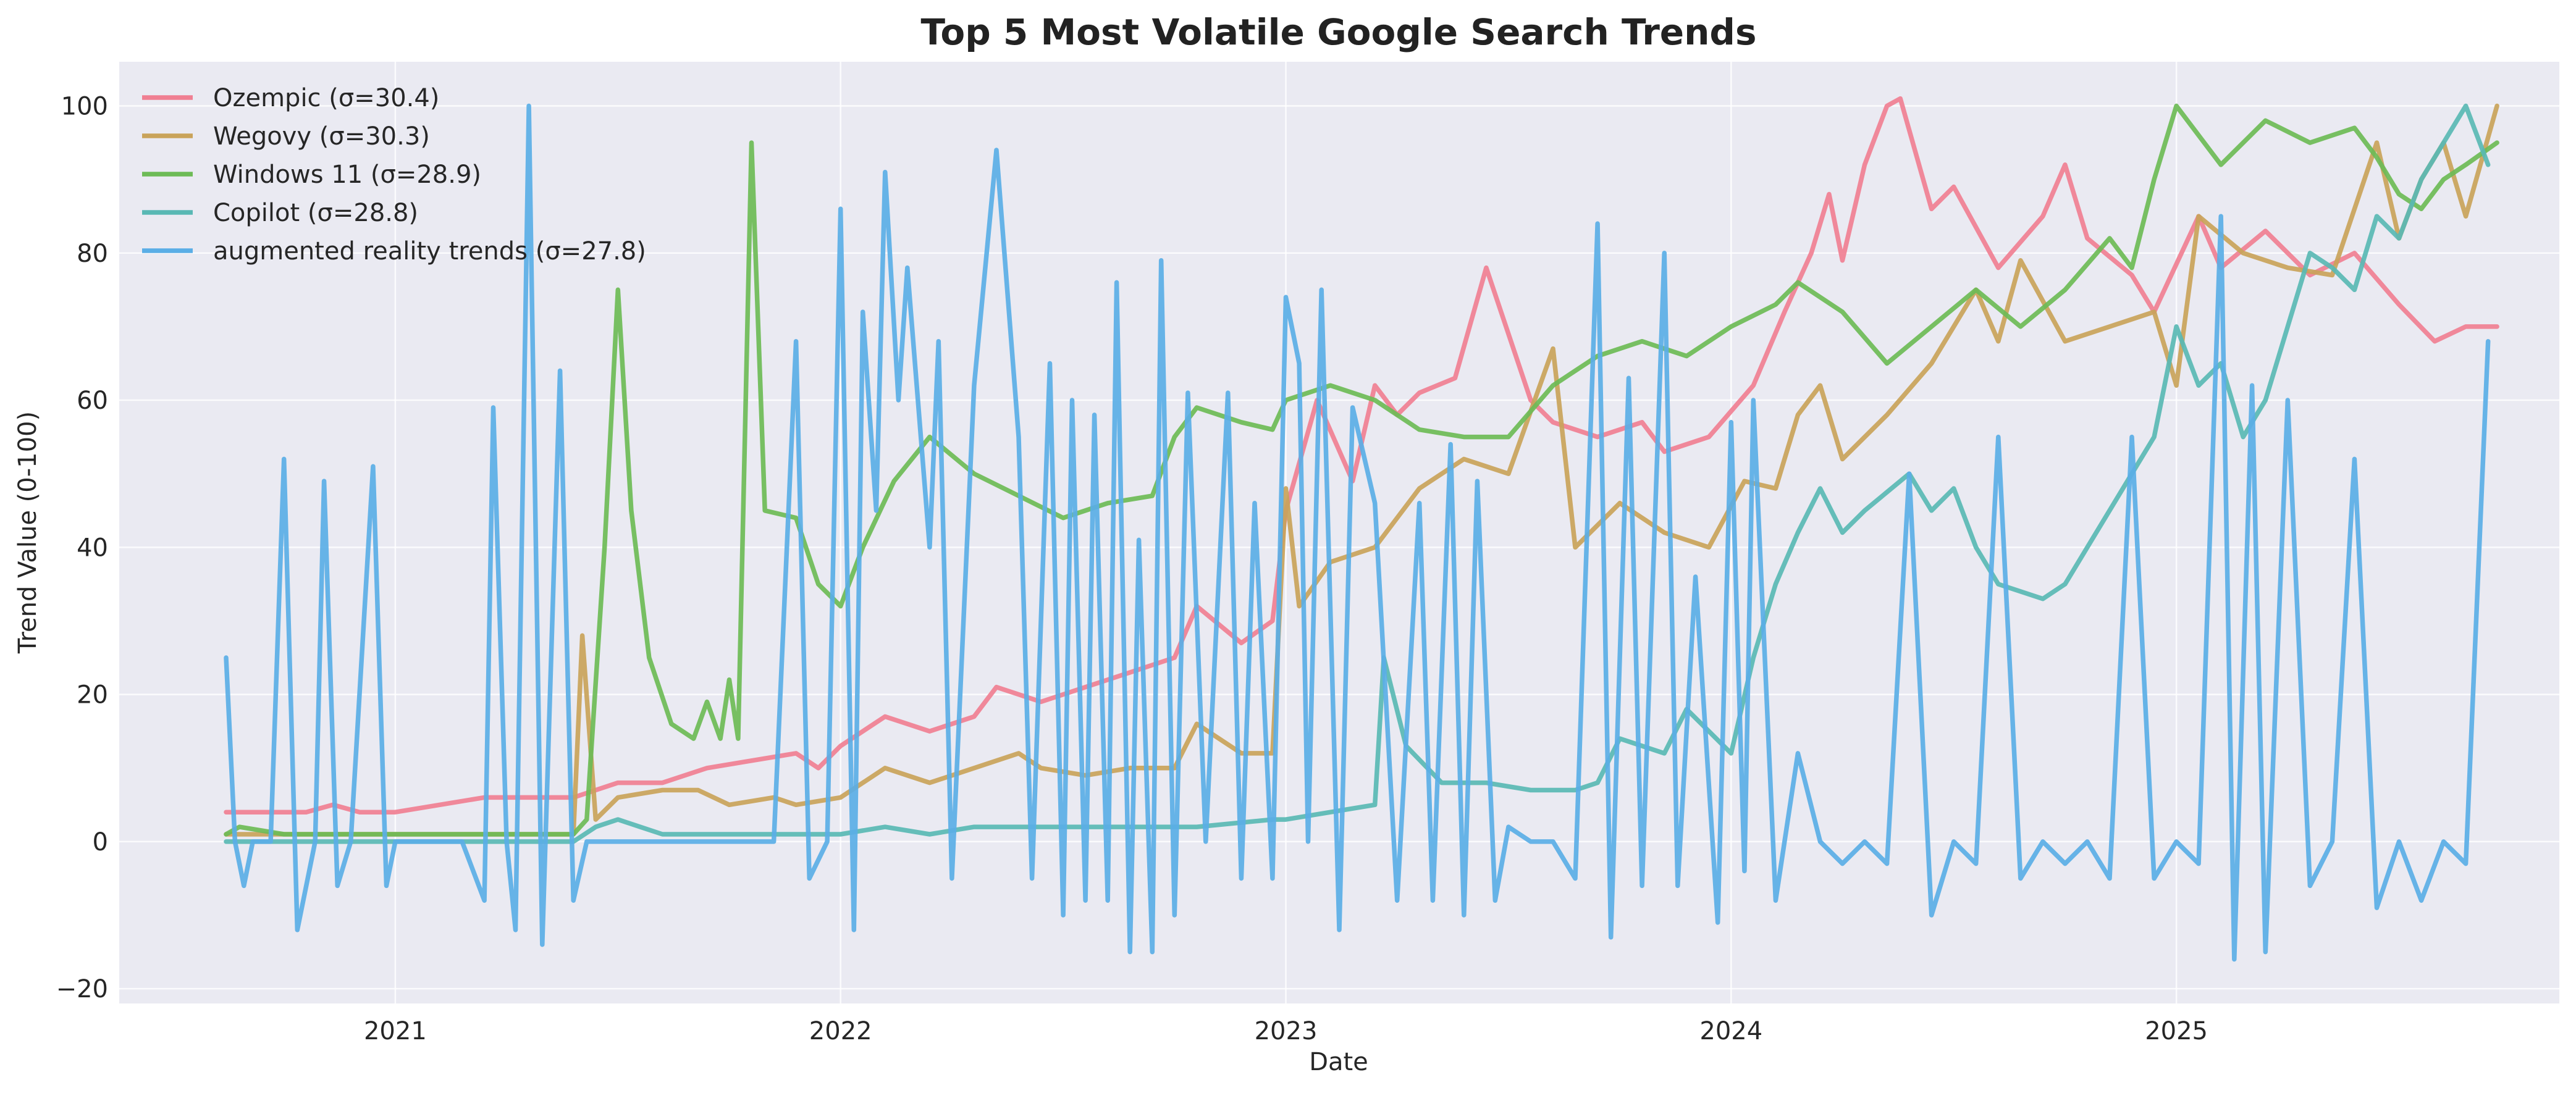  Describe the element at coordinates (101, 842) in the screenshot. I see `y-tick-label: 0` at that location.